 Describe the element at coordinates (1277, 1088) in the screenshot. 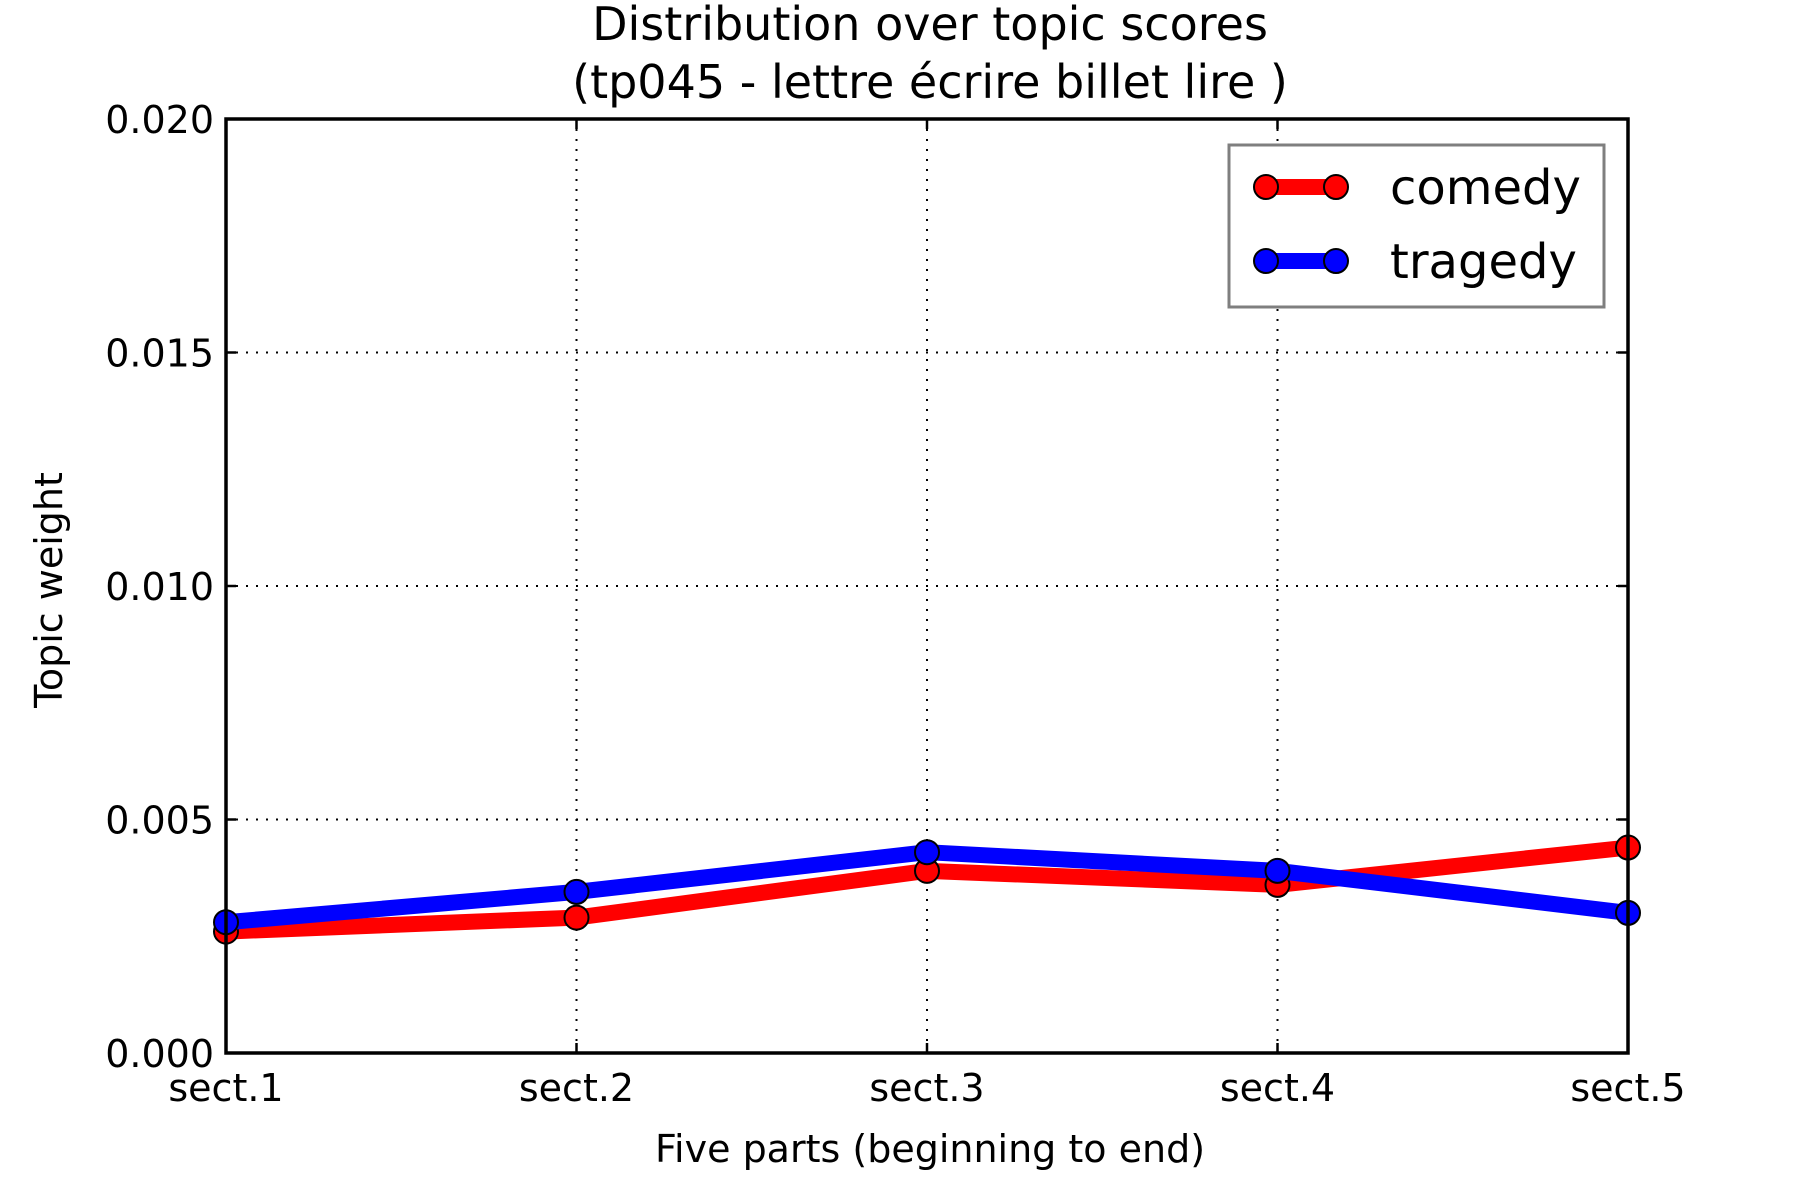

I see `x-tick-label: sect.4` at that location.